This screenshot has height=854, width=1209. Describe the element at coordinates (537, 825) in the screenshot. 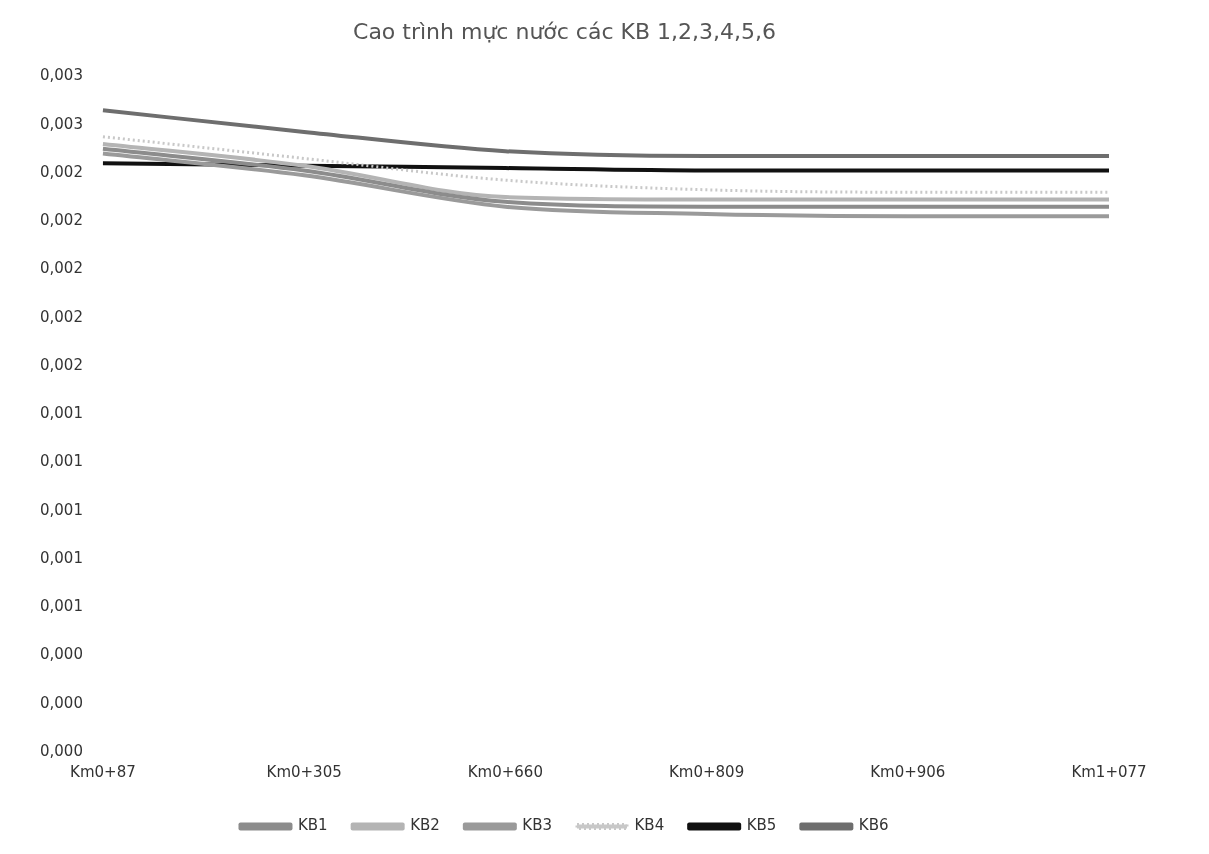

I see `legend-label: KB3` at that location.